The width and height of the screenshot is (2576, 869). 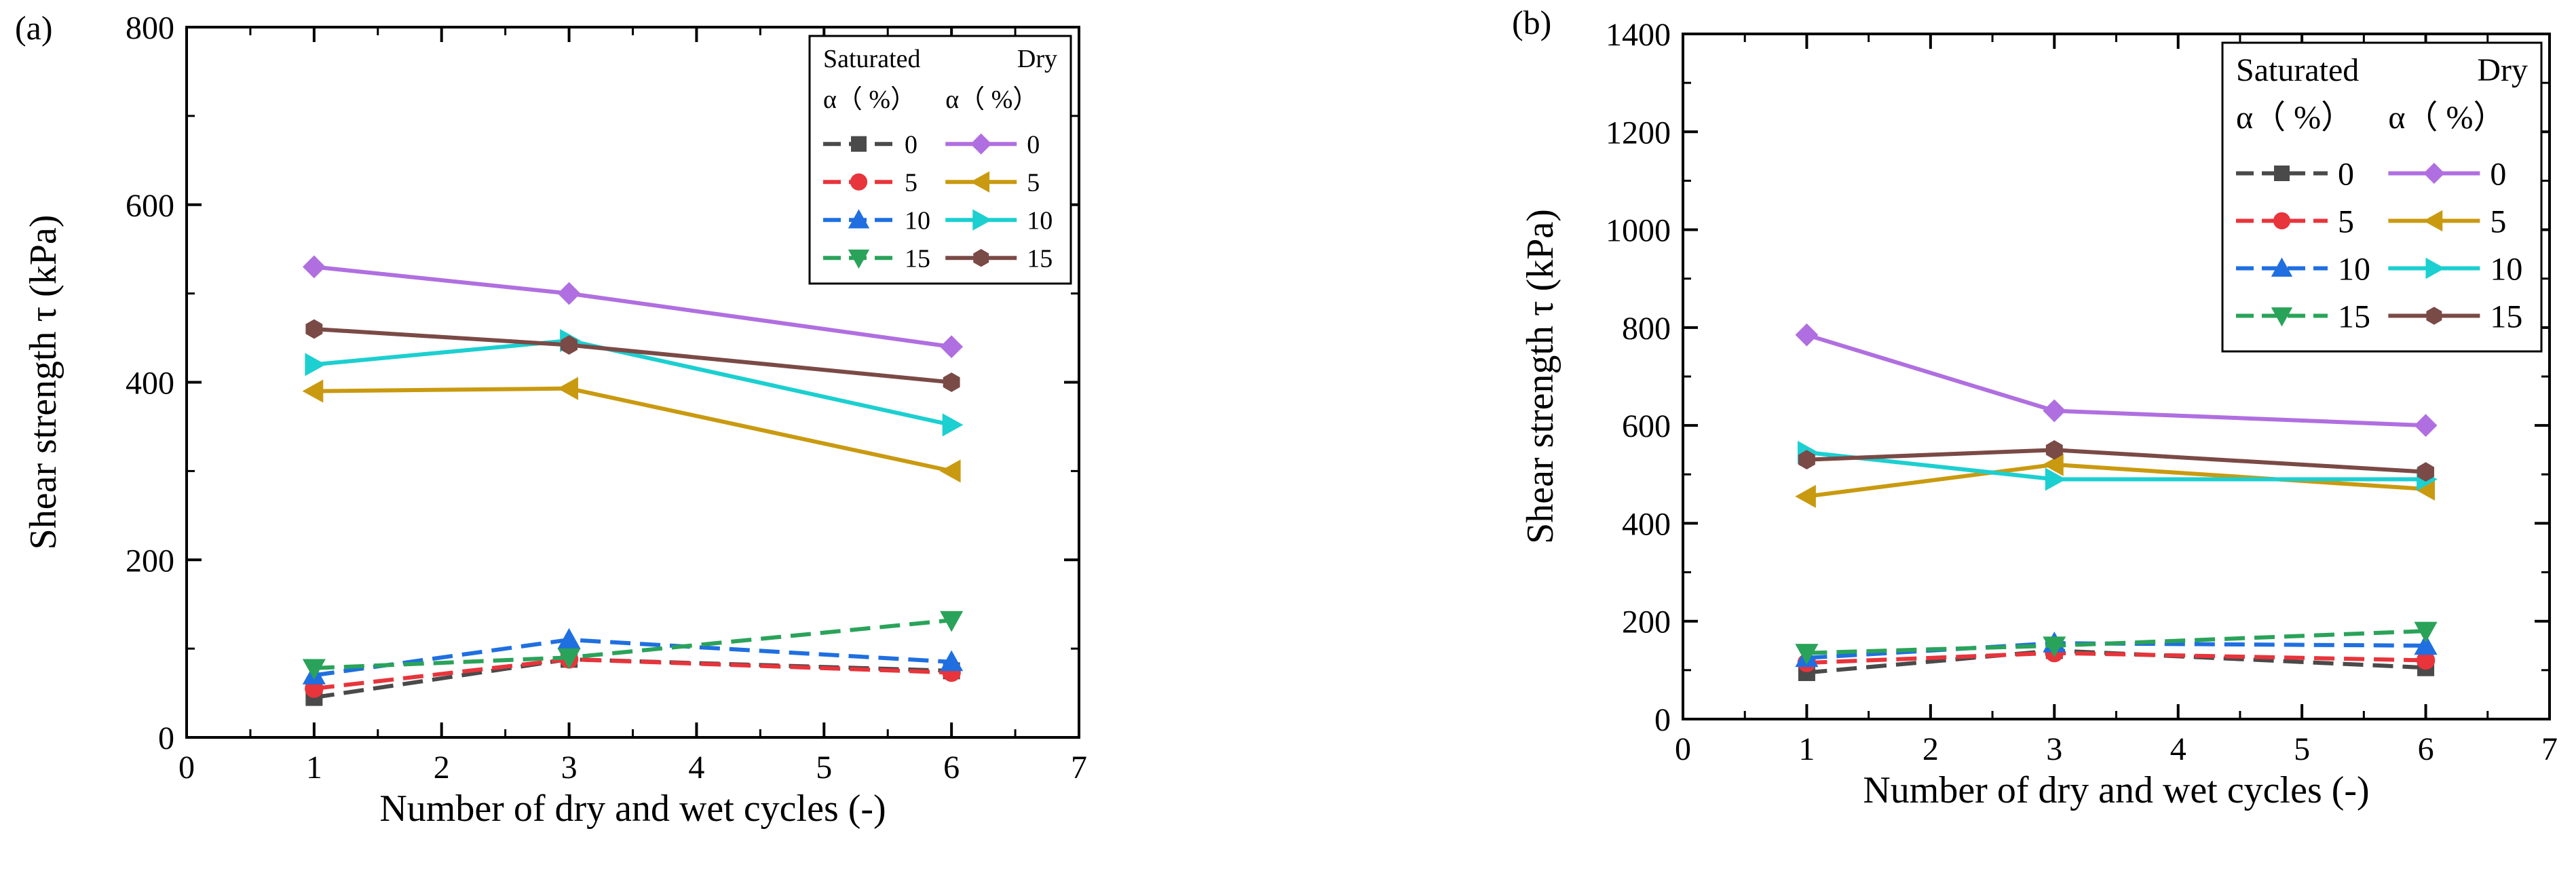 What do you see at coordinates (34, 28) in the screenshot?
I see `panel-label: (a)` at bounding box center [34, 28].